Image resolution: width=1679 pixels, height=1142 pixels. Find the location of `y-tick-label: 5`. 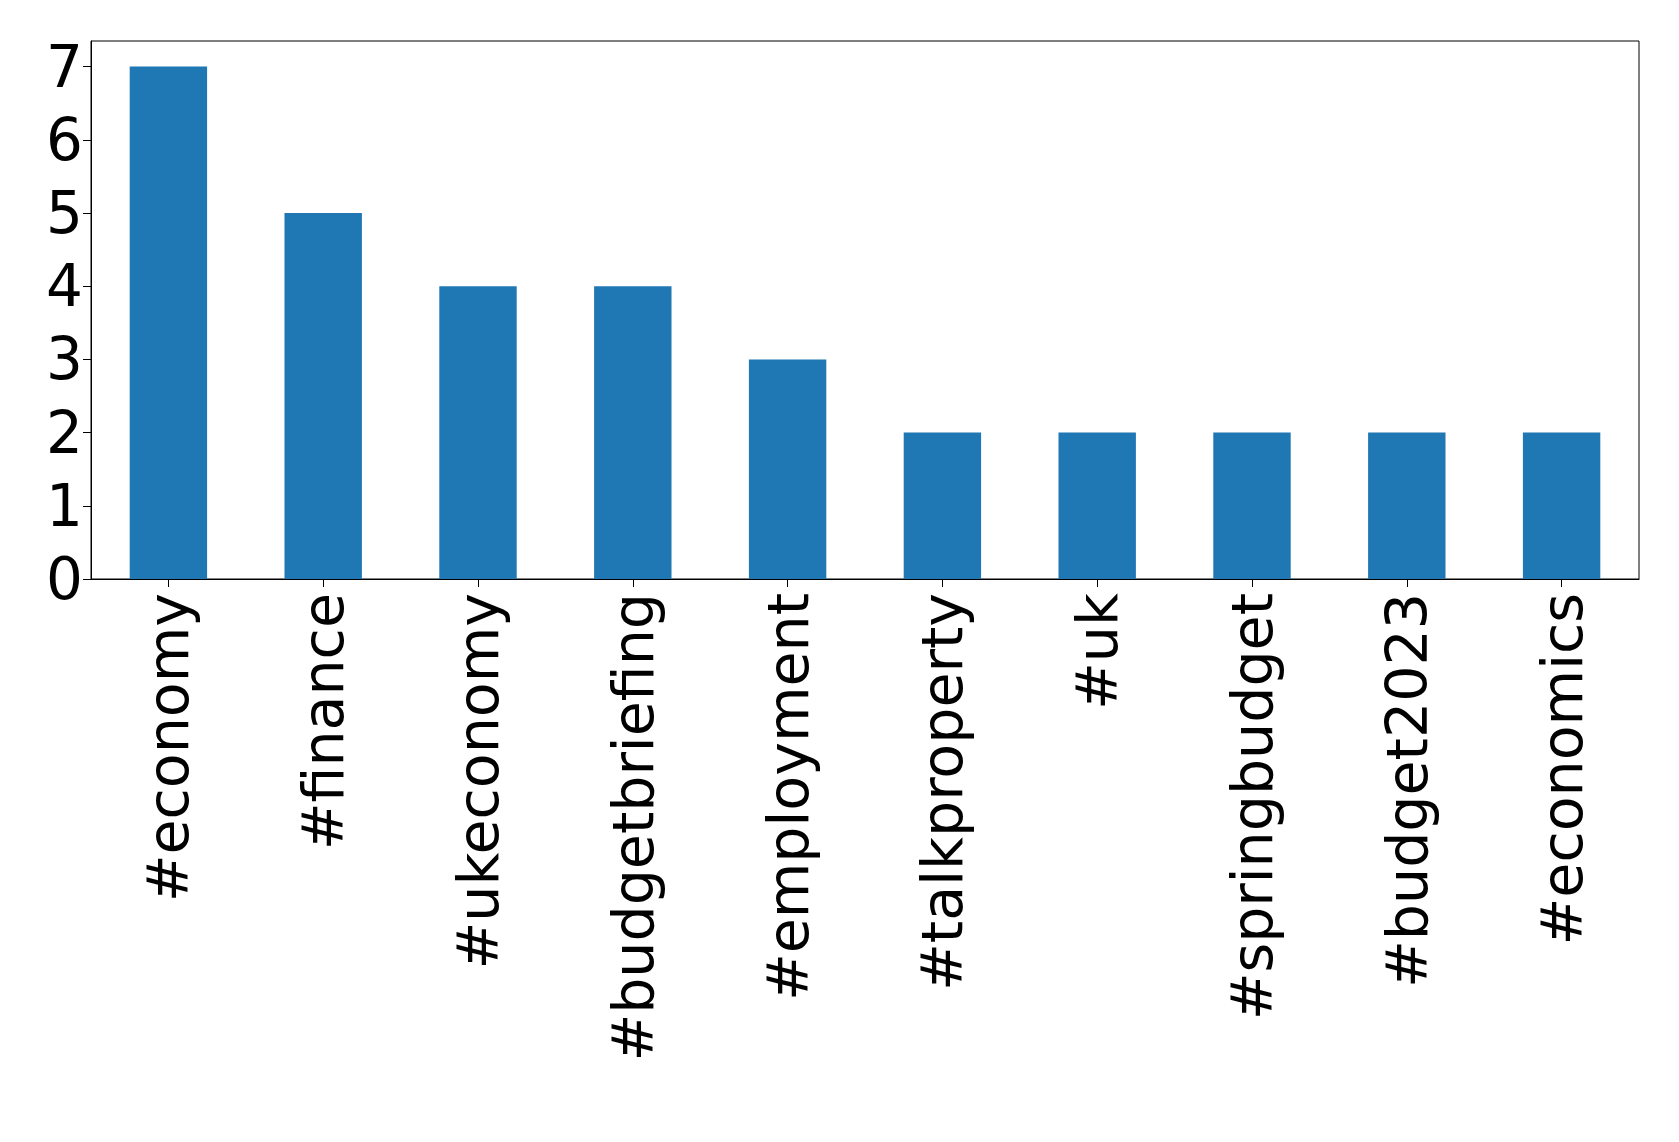

y-tick-label: 5 is located at coordinates (64, 213).